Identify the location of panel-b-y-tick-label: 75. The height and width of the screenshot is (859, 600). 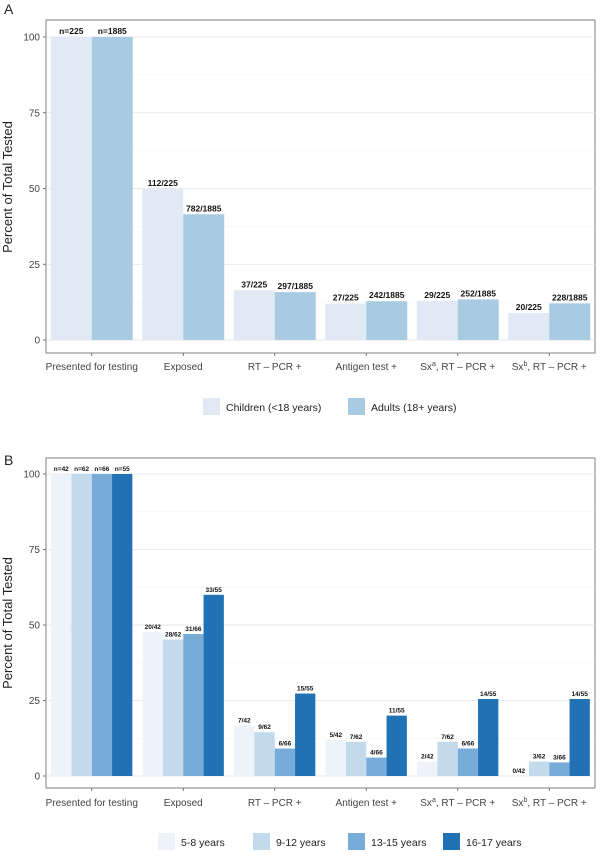
(35, 550).